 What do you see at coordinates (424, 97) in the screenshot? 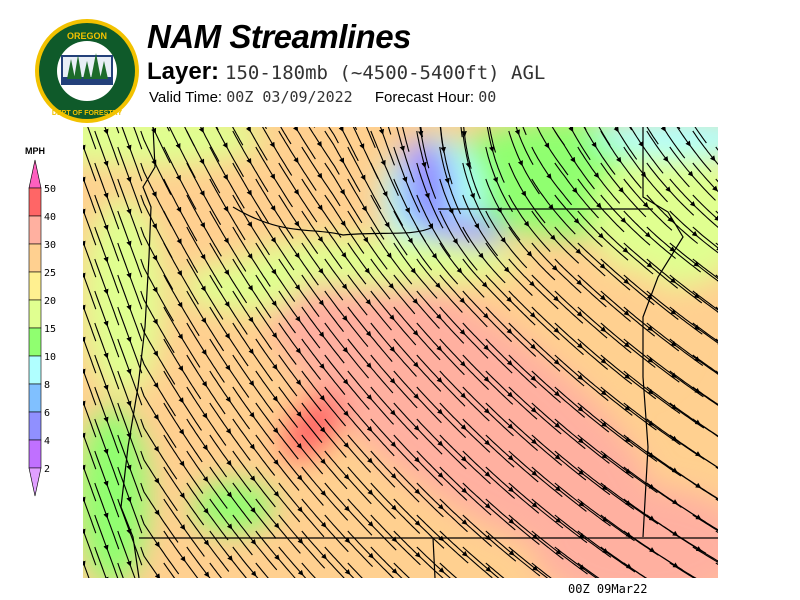
I see `forecast-hour-label: Forecast Hour:` at bounding box center [424, 97].